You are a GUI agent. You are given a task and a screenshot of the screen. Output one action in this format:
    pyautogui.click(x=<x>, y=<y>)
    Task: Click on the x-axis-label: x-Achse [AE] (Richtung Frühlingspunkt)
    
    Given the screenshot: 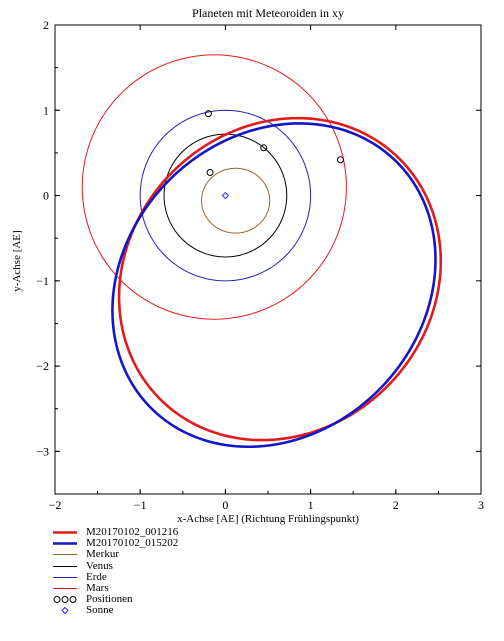 What is the action you would take?
    pyautogui.click(x=268, y=519)
    